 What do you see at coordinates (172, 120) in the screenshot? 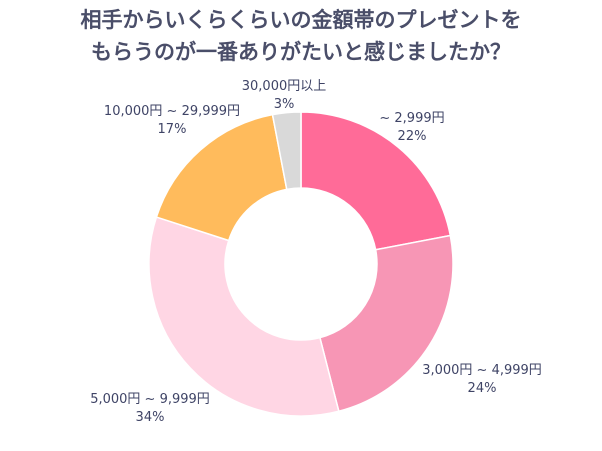
I see `slice-label: 10,000円 ~ 29,999円 17%` at bounding box center [172, 120].